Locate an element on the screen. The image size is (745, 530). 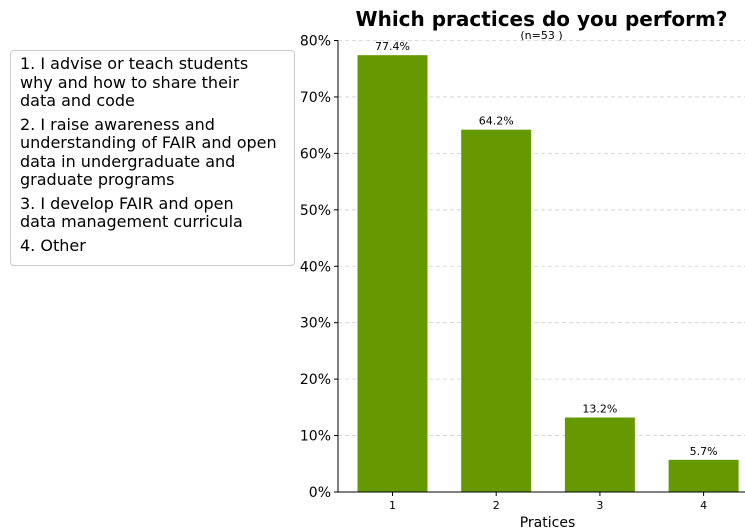
y-tick-label: 0% is located at coordinates (320, 493).